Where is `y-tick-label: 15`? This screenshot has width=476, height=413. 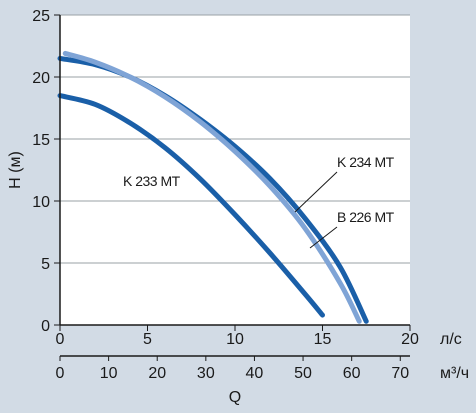
y-tick-label: 15 is located at coordinates (41, 140).